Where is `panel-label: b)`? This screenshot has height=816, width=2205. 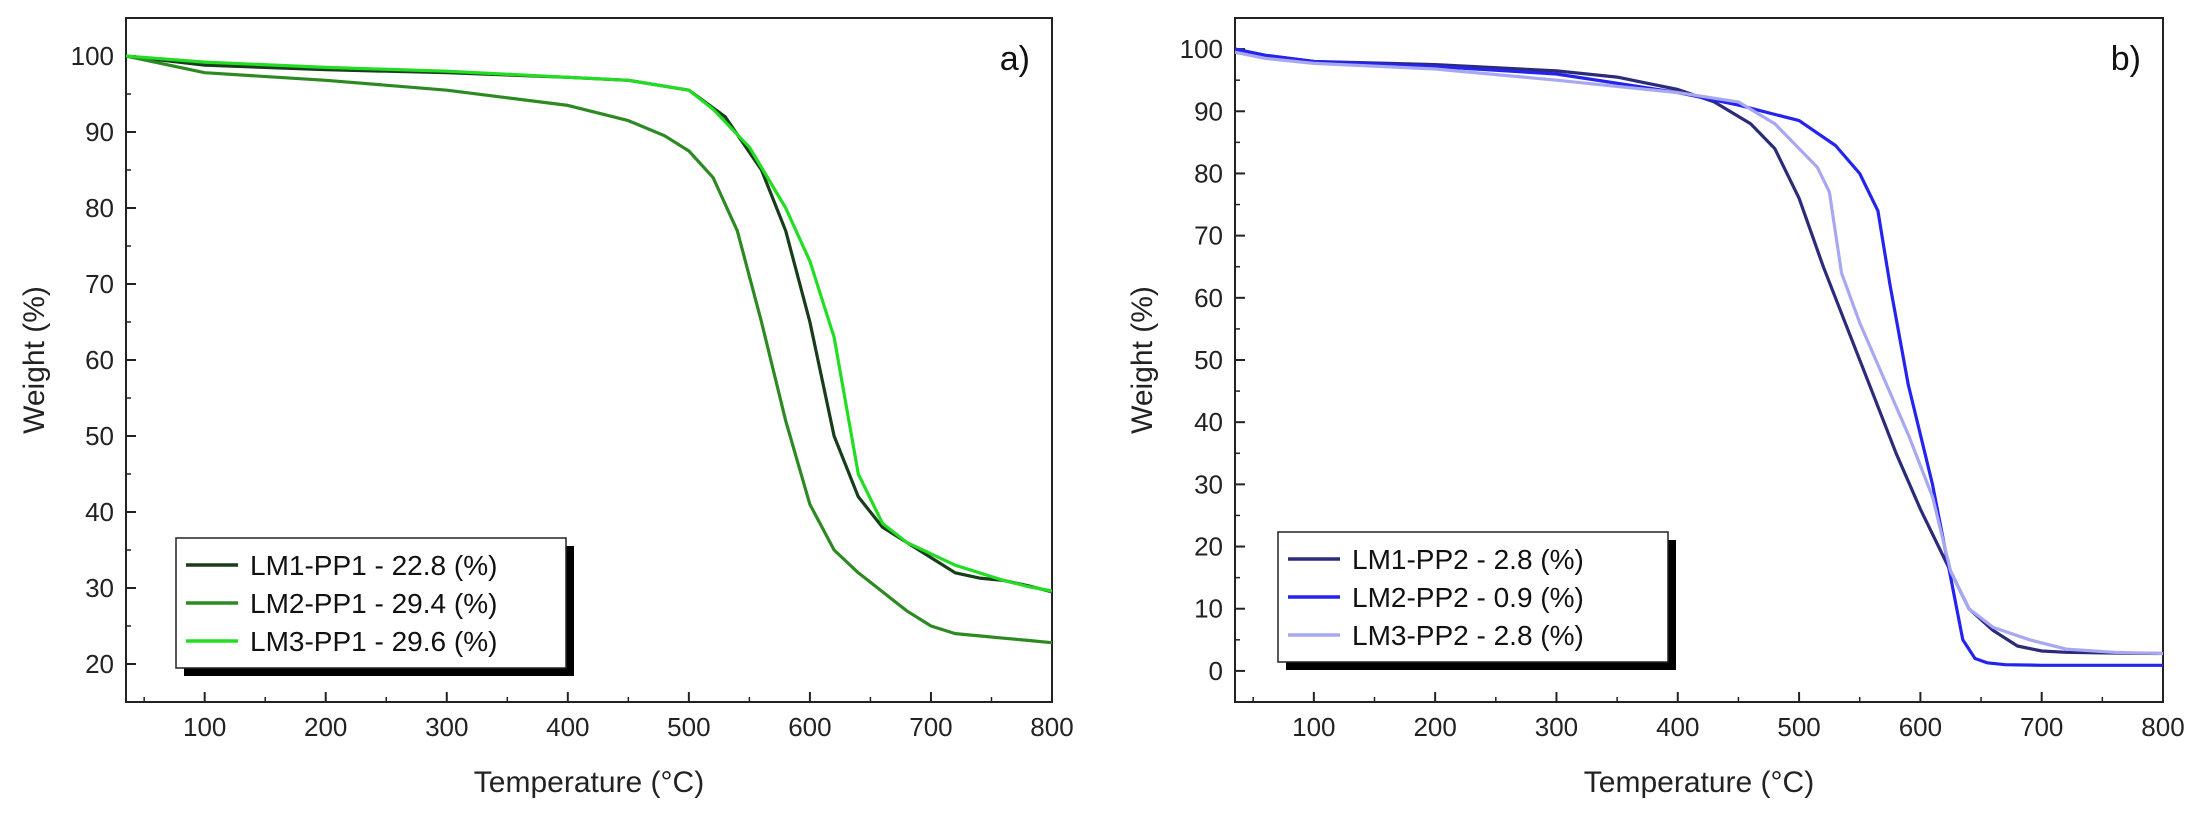 panel-label: b) is located at coordinates (2126, 59).